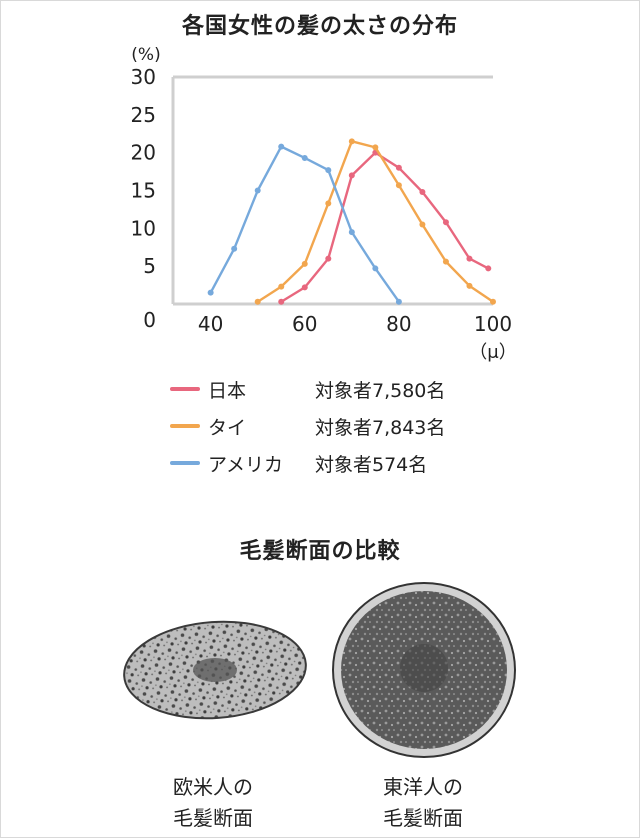 The height and width of the screenshot is (838, 640). Describe the element at coordinates (215, 670) in the screenshot. I see `western-hair-cross-section` at that location.